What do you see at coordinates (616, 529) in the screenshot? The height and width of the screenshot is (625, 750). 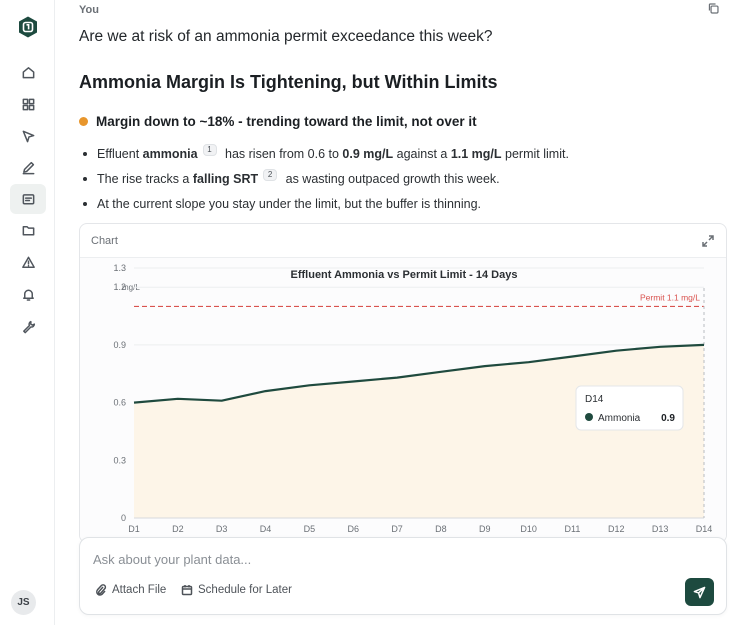 I see `x-tick-label: D12` at bounding box center [616, 529].